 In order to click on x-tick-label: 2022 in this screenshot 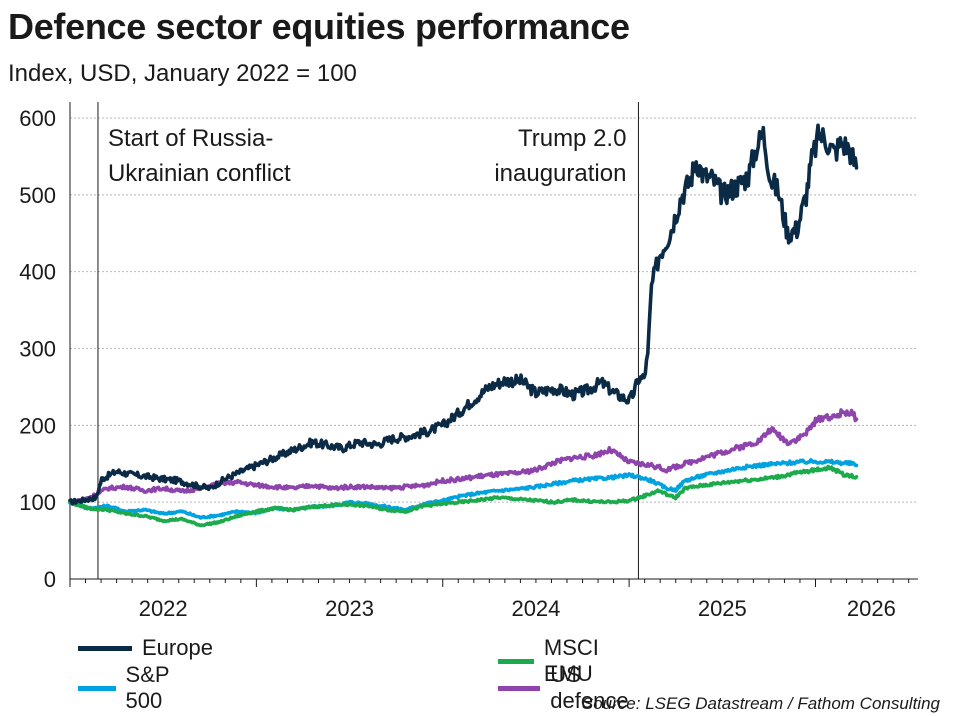, I will do `click(163, 608)`.